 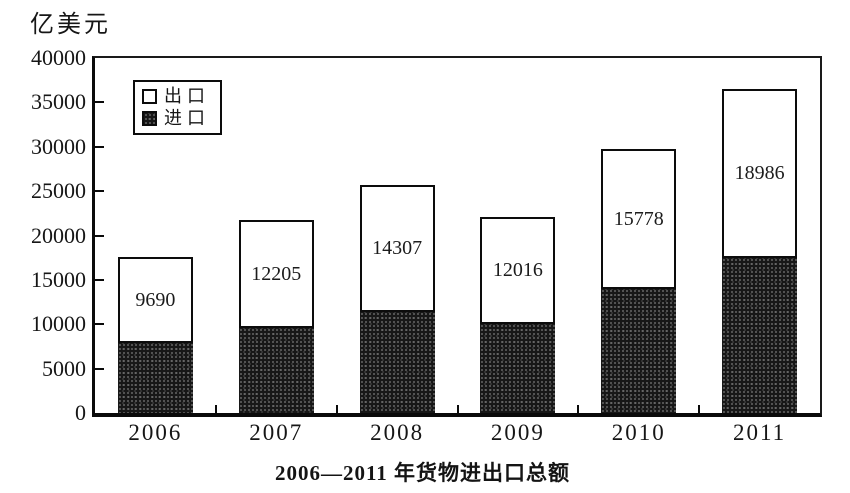 I want to click on bar-2010-export-value-label: 15778, so click(x=638, y=218).